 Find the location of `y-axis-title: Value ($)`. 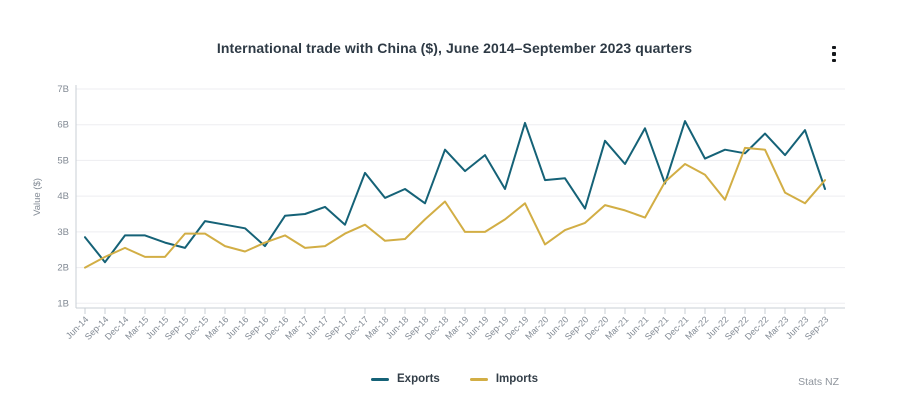

y-axis-title: Value ($) is located at coordinates (37, 197).